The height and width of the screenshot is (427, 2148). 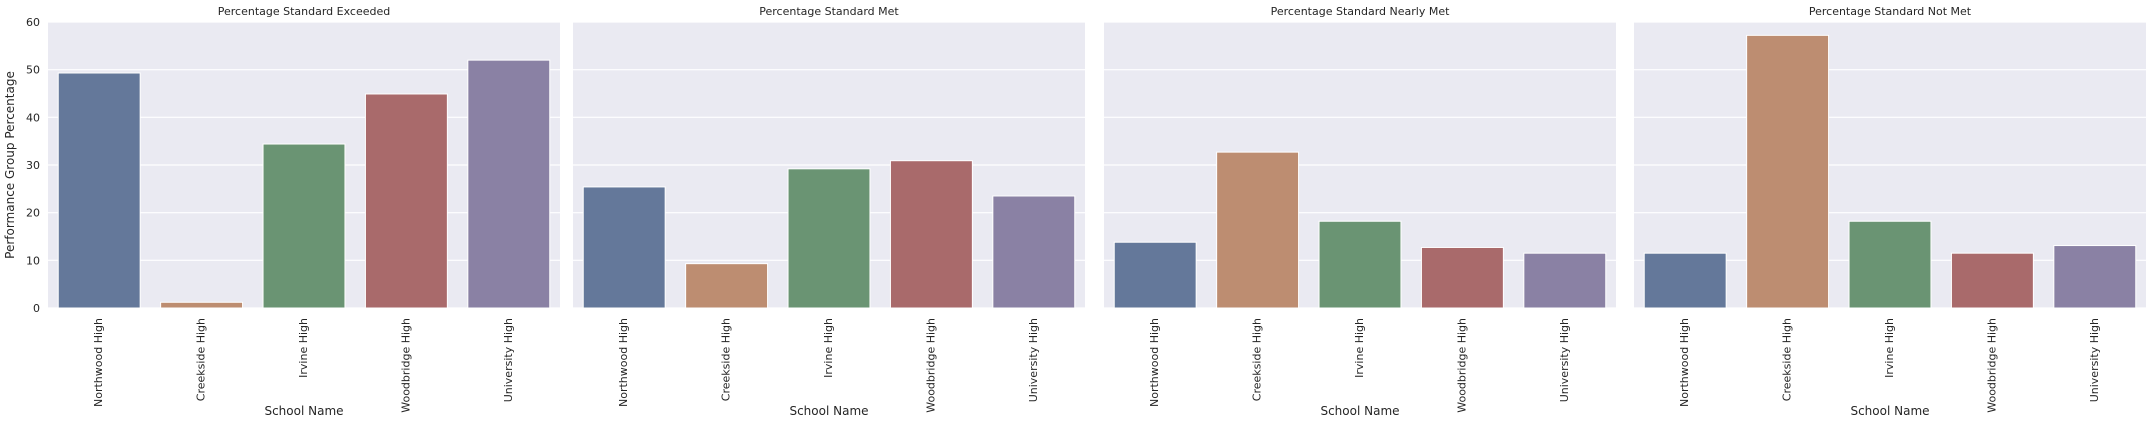 What do you see at coordinates (36, 308) in the screenshot?
I see `y-tick-label: 0` at bounding box center [36, 308].